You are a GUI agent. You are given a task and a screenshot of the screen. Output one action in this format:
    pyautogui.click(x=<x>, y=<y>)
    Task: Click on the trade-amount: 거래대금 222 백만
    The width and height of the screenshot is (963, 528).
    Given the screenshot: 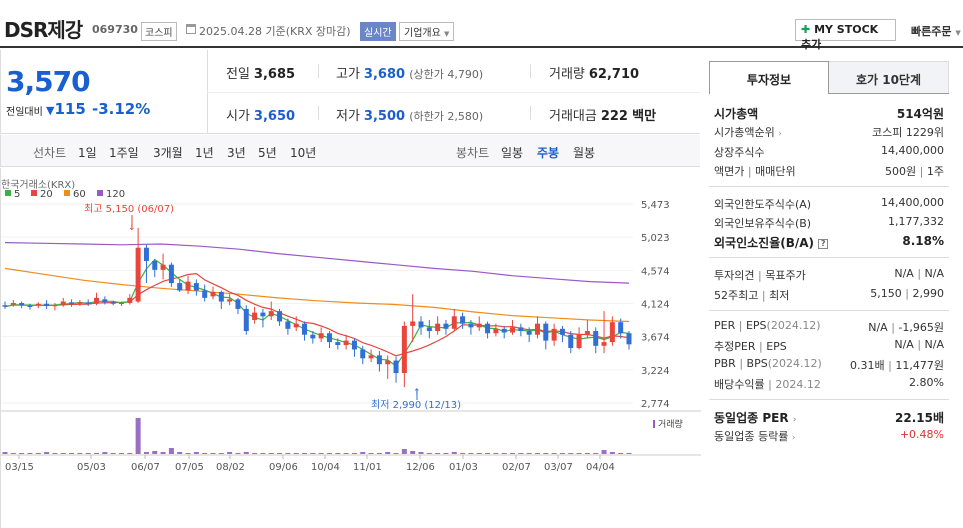 What is the action you would take?
    pyautogui.click(x=602, y=114)
    